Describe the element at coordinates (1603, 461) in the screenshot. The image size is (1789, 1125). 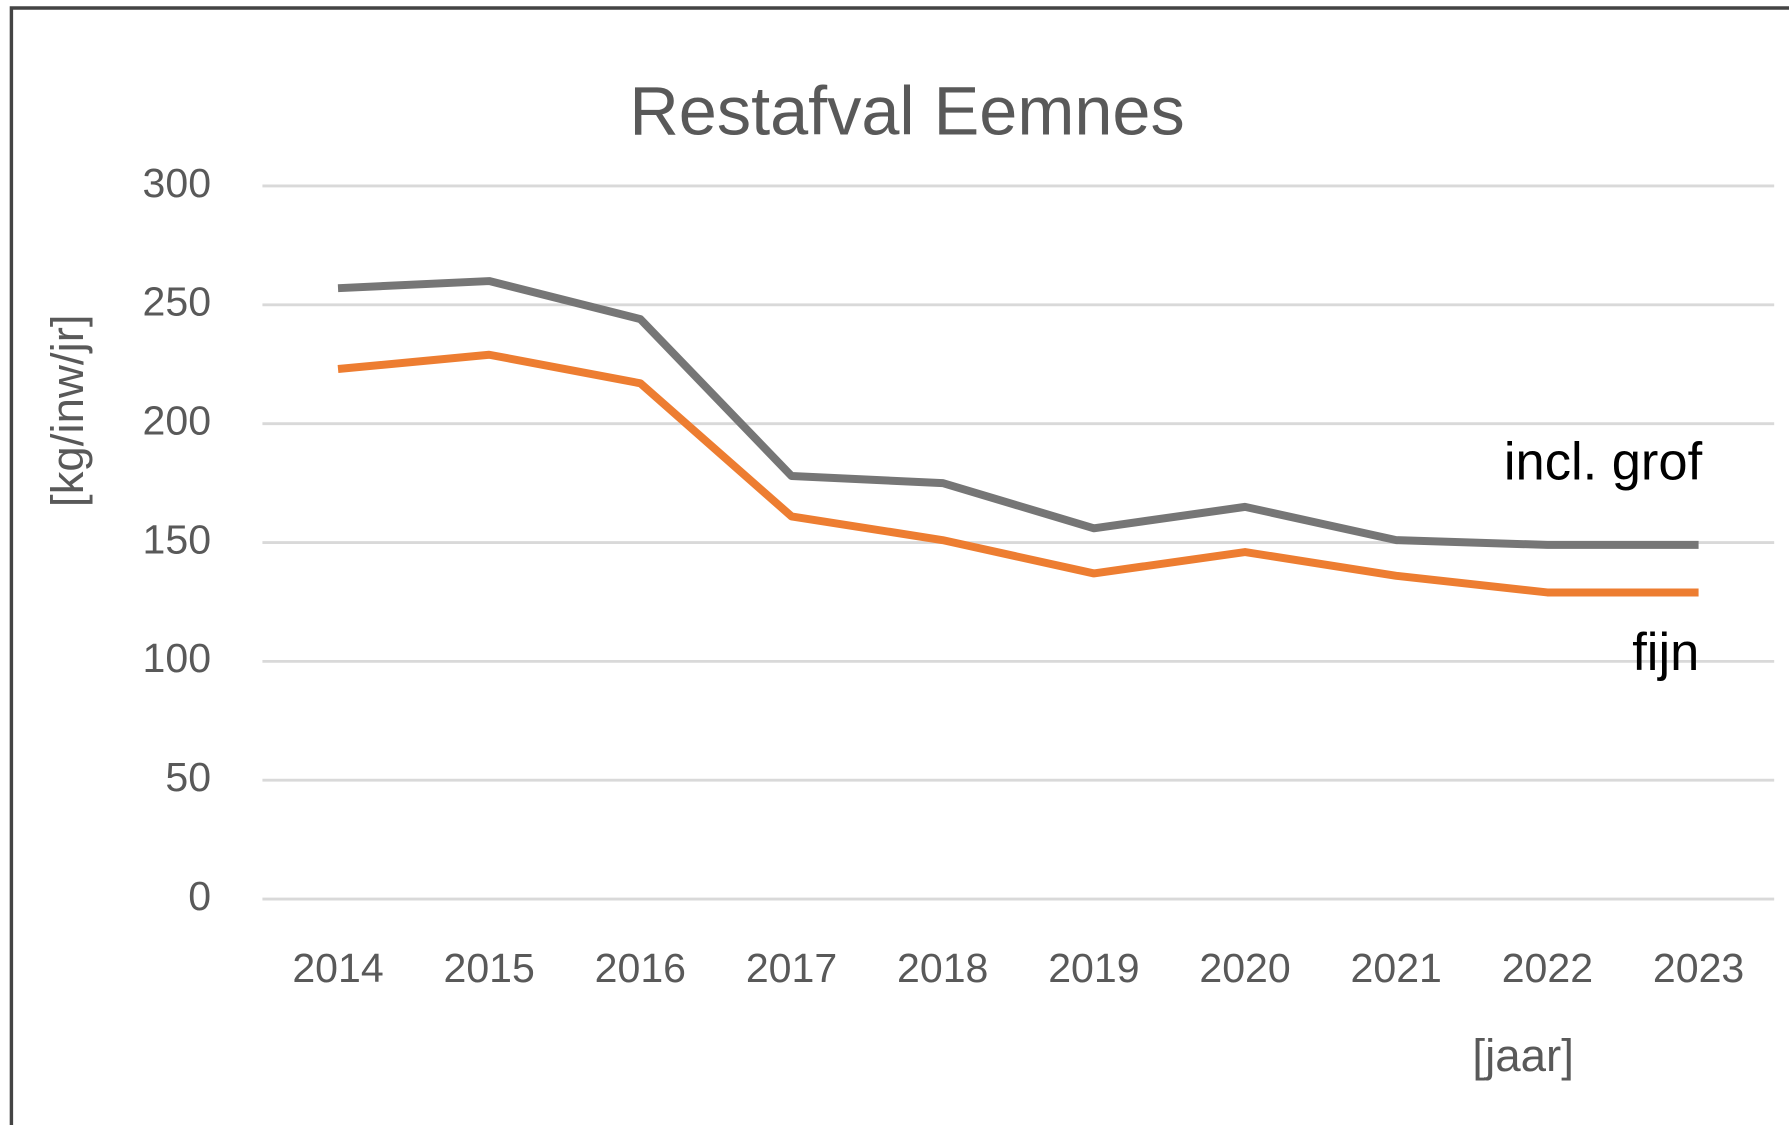
I see `series-label: incl. grof` at that location.